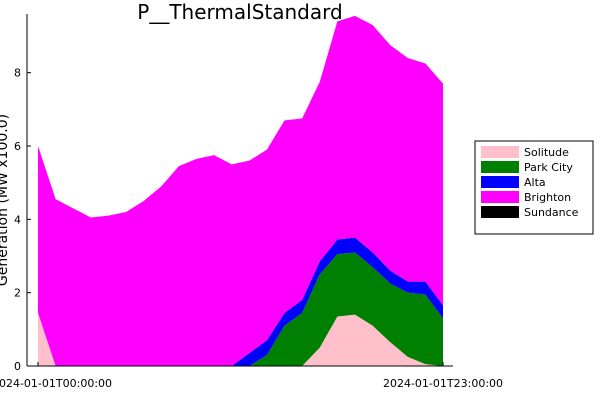 Image resolution: width=600 pixels, height=400 pixels. Describe the element at coordinates (5, 200) in the screenshot. I see `y-axis-label: Generation (MW x100.0)` at that location.